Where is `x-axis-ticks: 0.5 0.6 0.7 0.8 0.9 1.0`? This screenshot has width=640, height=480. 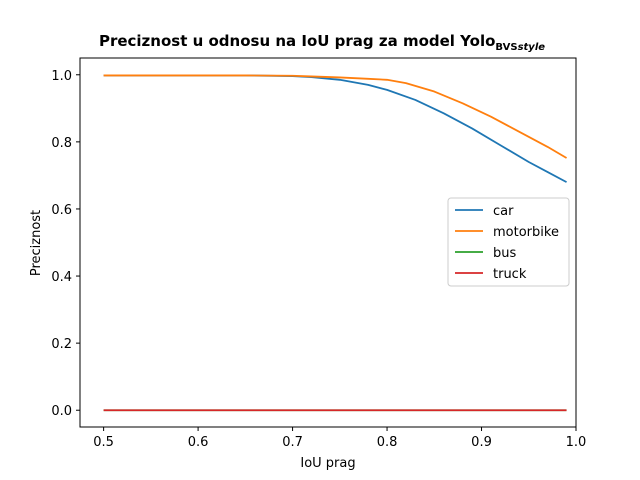 x-axis-ticks: 0.5 0.6 0.7 0.8 0.9 1.0 is located at coordinates (339, 438).